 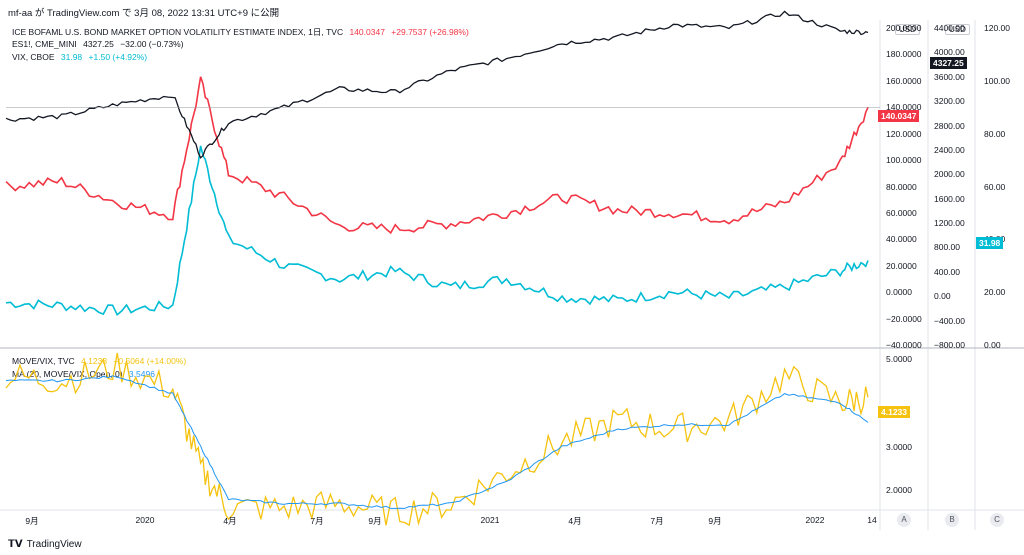 I want to click on x-tick-0: 9月, so click(x=32, y=521).